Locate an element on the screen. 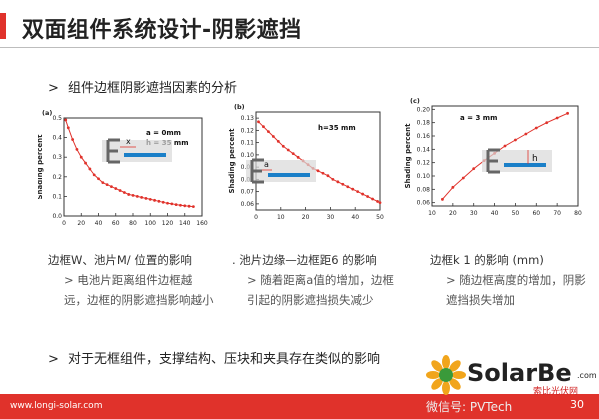 The height and width of the screenshot is (419, 599). x-tick-label: 30 is located at coordinates (474, 213).